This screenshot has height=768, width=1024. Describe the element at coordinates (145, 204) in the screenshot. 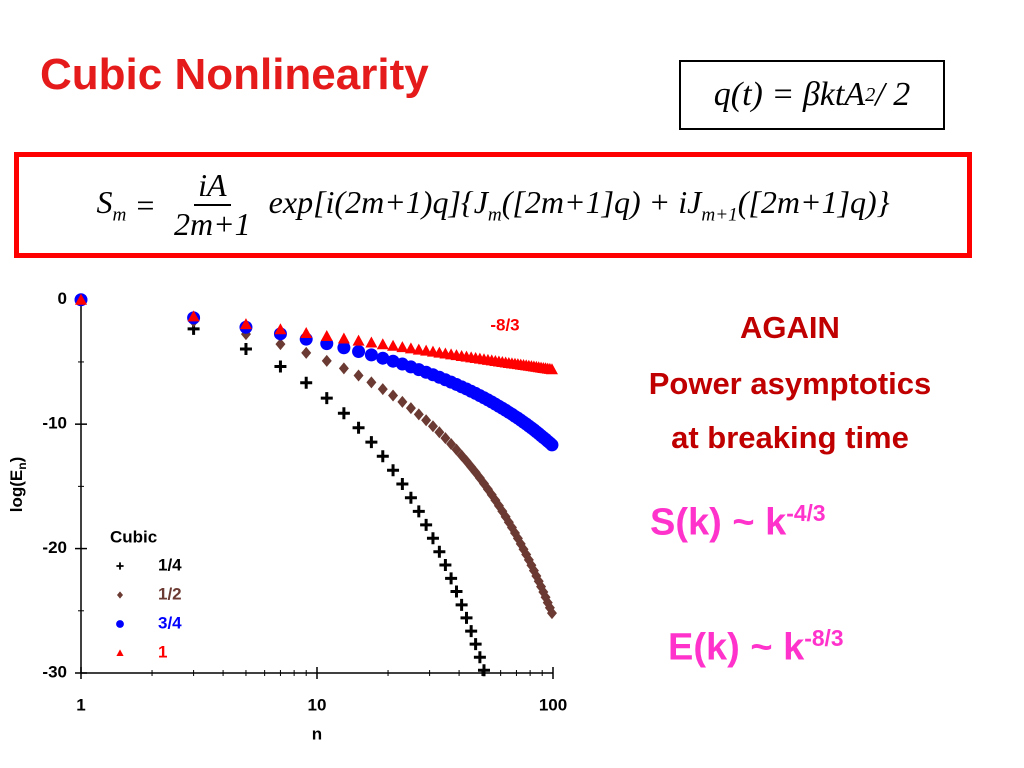

I see `formula-text: =` at that location.